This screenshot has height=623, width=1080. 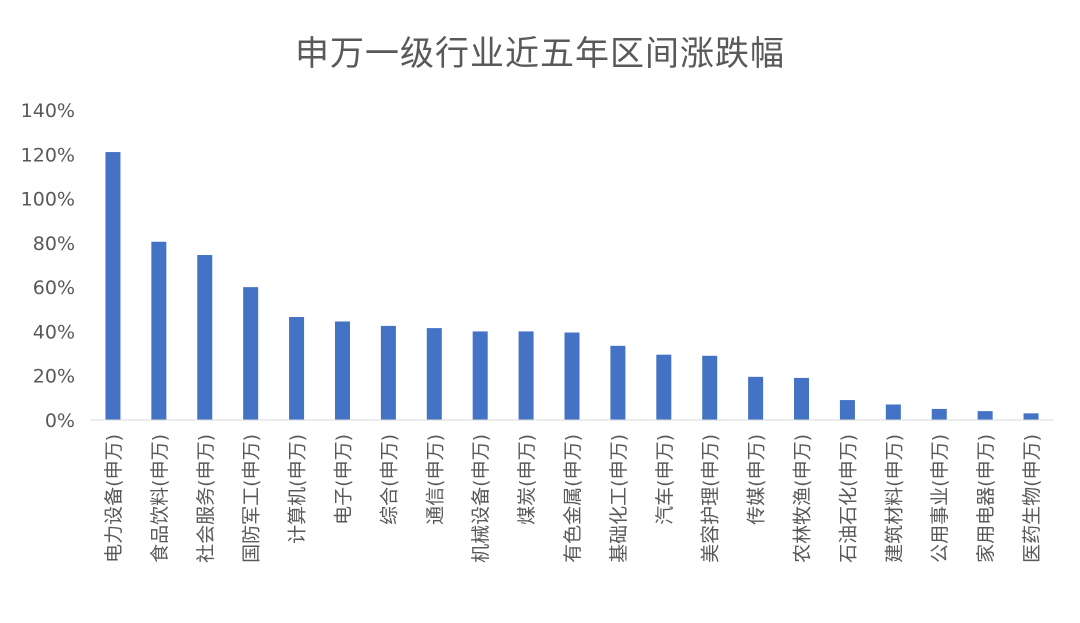 I want to click on x-tick-label: 汽车(申万), so click(x=665, y=479).